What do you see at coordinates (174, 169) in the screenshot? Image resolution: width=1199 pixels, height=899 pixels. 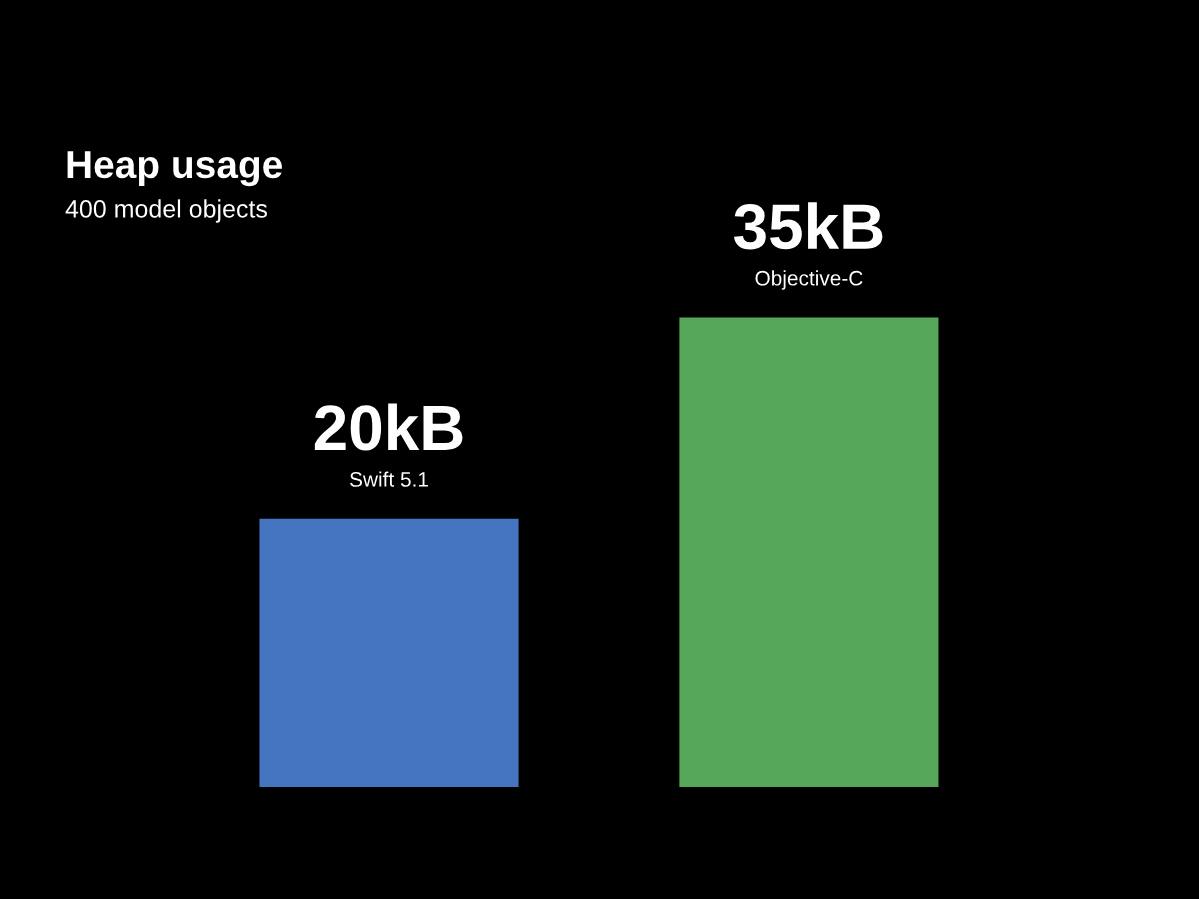 I see `chart-title: Heap usage` at bounding box center [174, 169].